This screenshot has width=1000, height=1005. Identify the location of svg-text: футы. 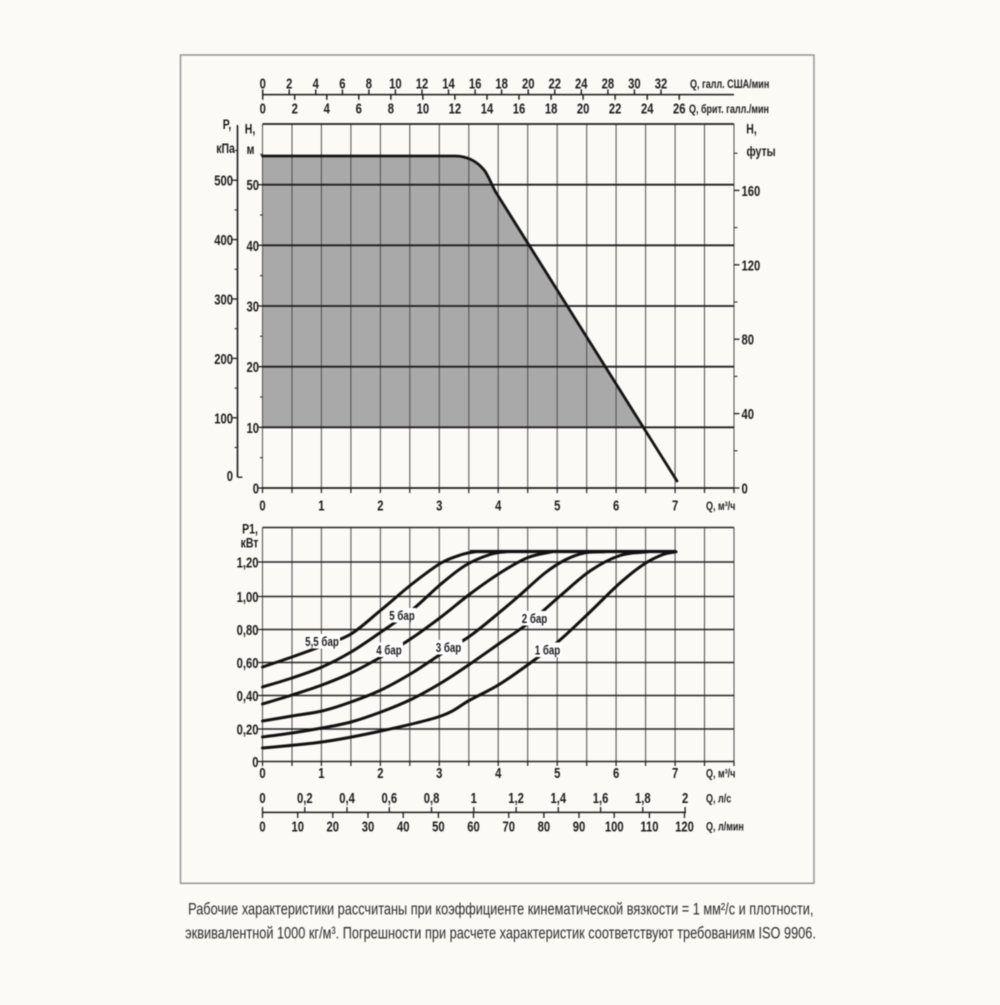
(760, 152).